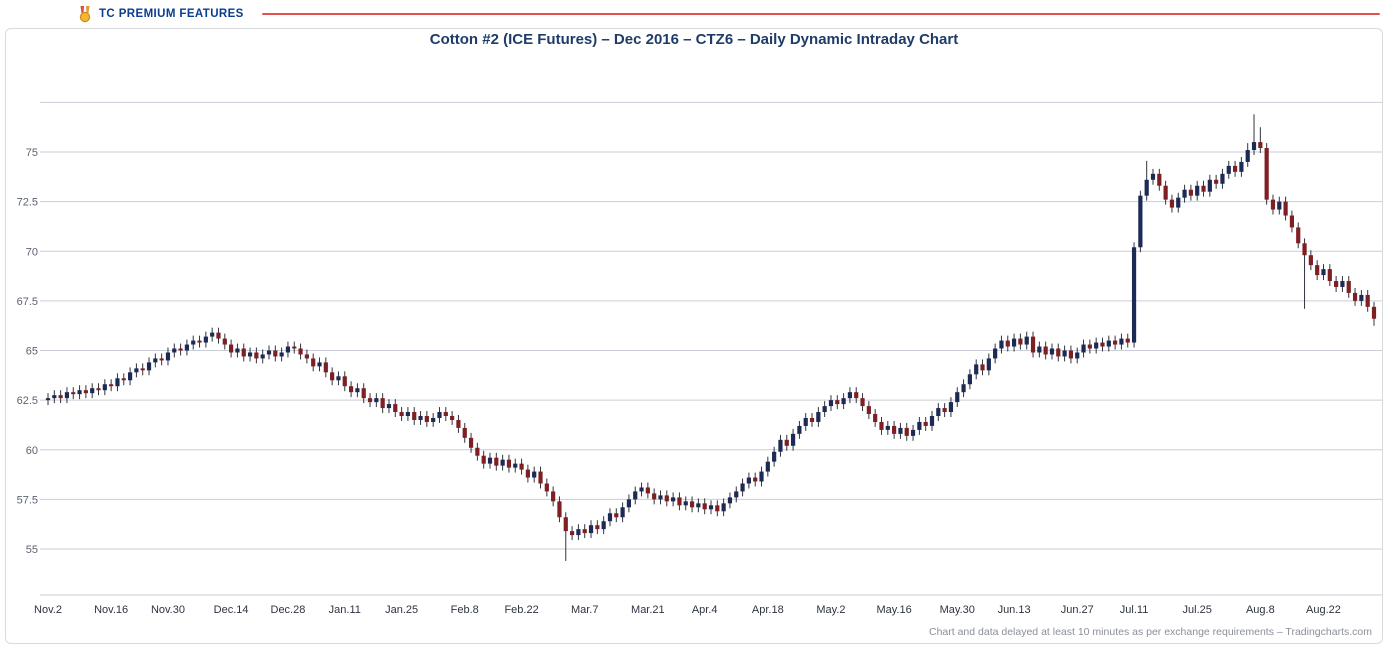 The height and width of the screenshot is (647, 1388). Describe the element at coordinates (1323, 610) in the screenshot. I see `x-axis-label: Aug.22` at that location.